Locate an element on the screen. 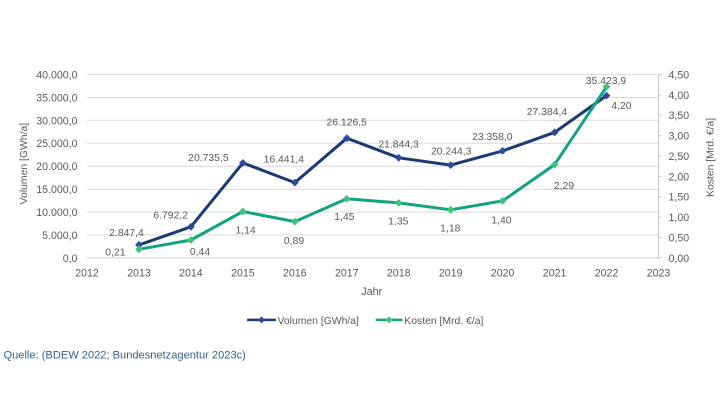 Image resolution: width=728 pixels, height=415 pixels. svg-text: 23.358,0 is located at coordinates (492, 137).